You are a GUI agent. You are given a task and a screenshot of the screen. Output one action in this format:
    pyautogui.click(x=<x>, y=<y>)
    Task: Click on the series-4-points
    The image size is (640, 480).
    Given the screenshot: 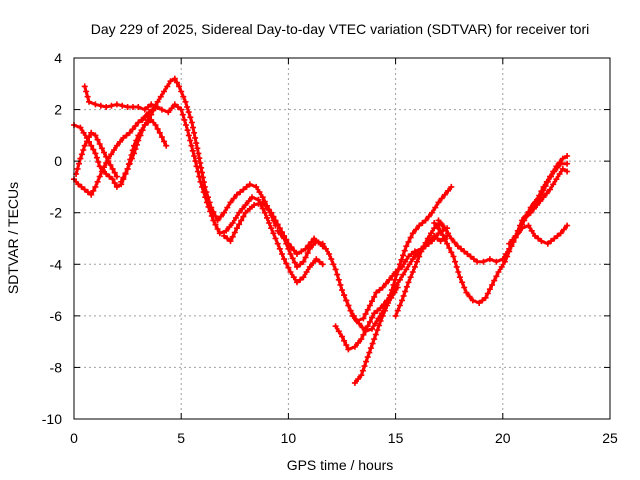 What is the action you would take?
    pyautogui.click(x=96, y=154)
    